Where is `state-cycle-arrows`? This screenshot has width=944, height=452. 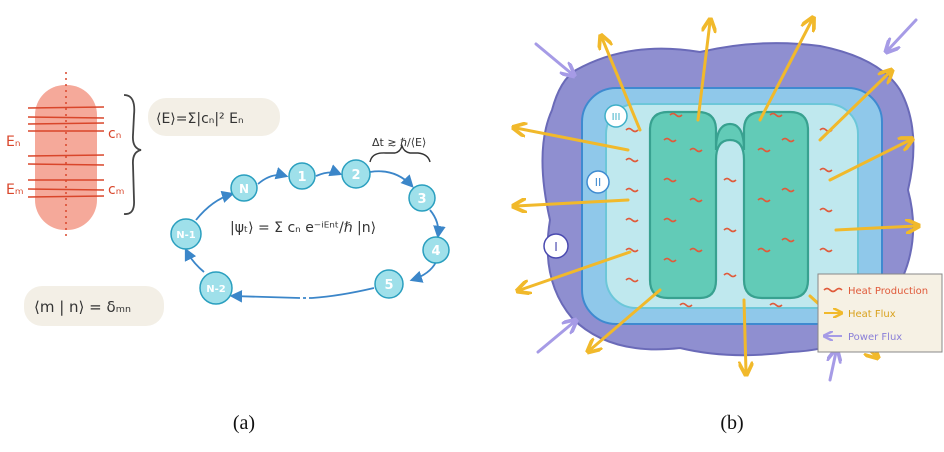 state-cycle-arrows is located at coordinates (315, 233).